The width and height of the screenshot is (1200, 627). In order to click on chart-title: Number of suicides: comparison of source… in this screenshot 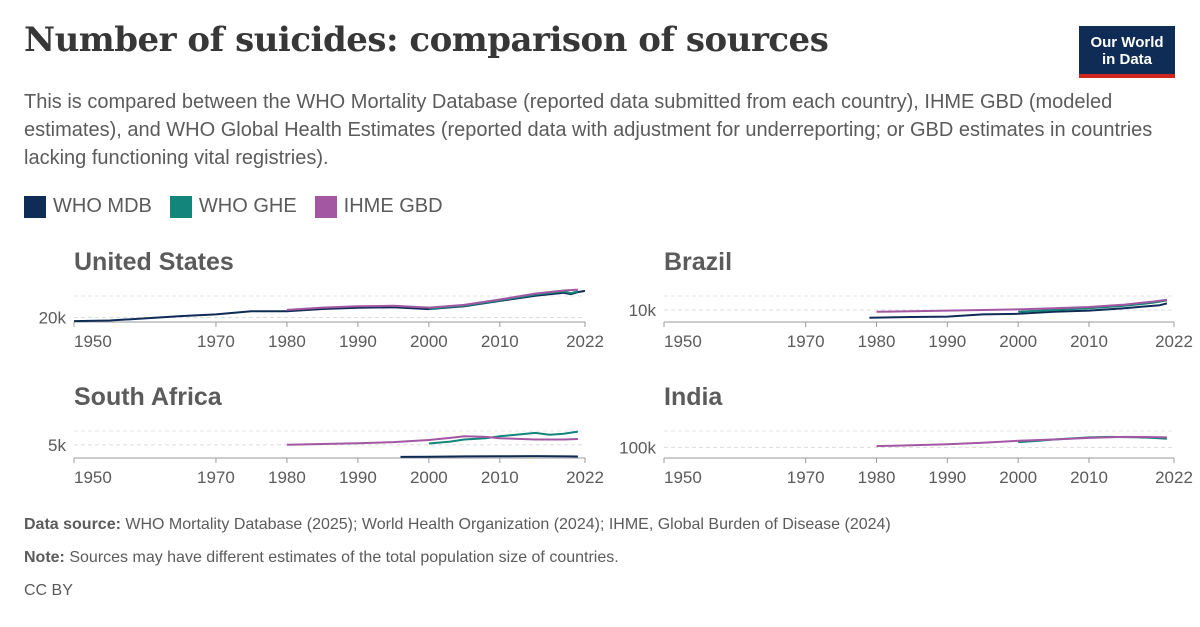, I will do `click(426, 40)`.